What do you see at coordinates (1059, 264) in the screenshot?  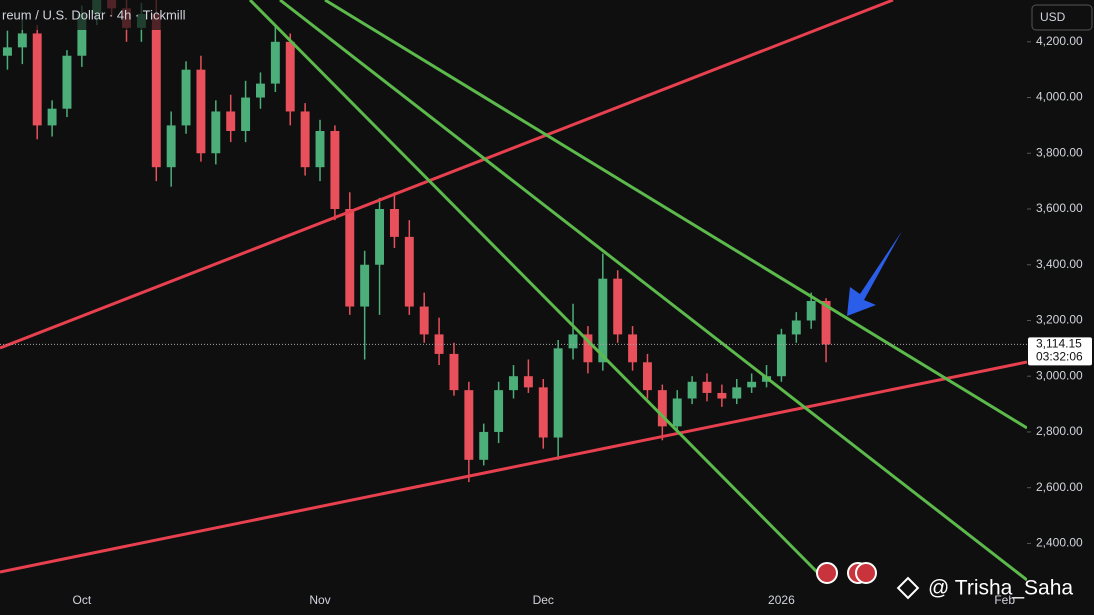 I see `y-tick-label: 3,400.00` at bounding box center [1059, 264].